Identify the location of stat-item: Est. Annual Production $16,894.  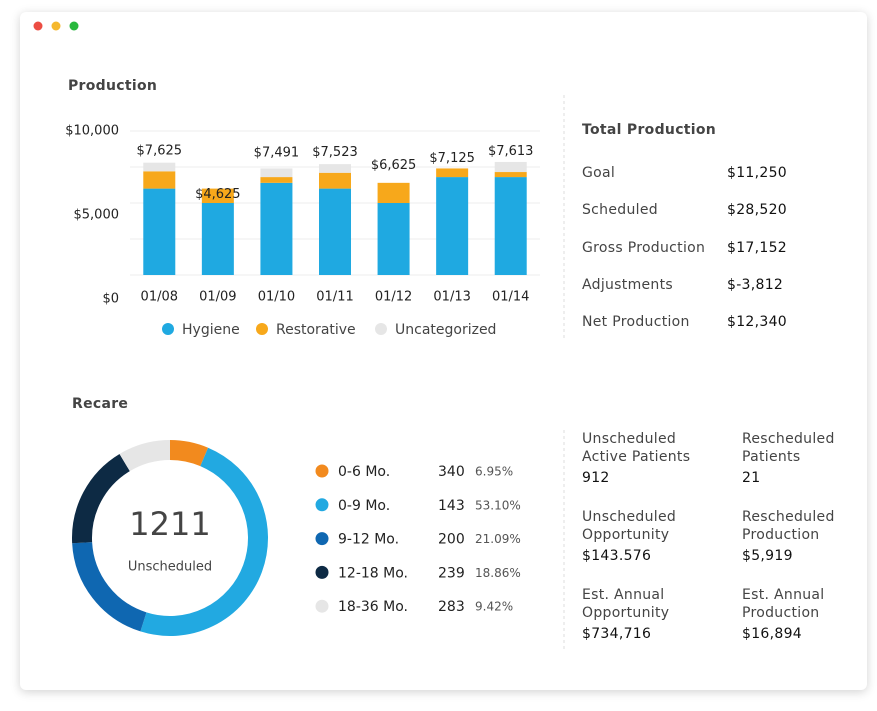
(804, 614).